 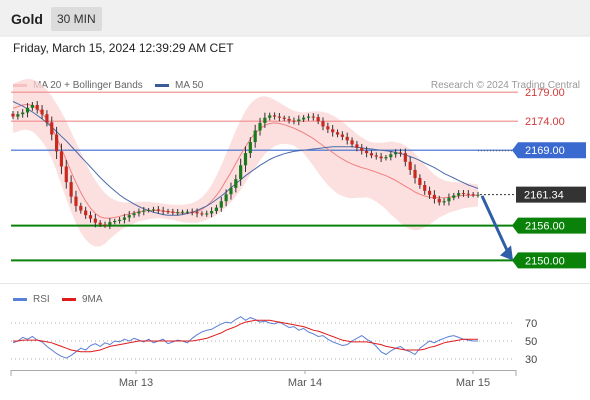 I want to click on timeframe-badge: 30 MIN, so click(x=76, y=19).